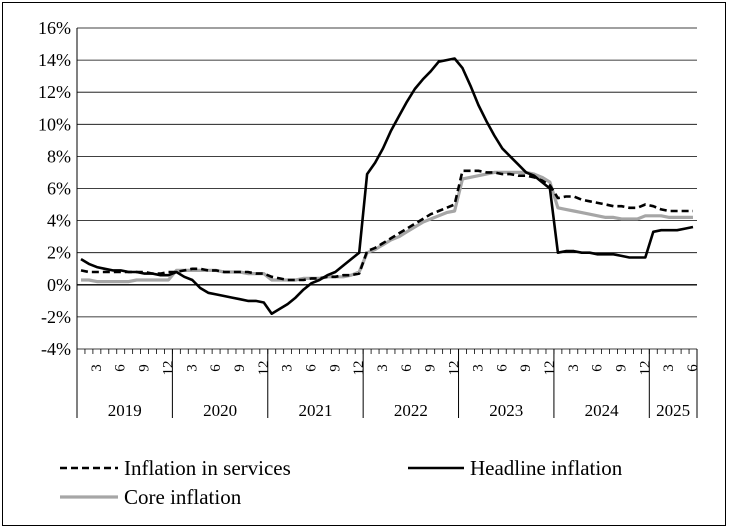 This screenshot has width=730, height=530. I want to click on y-tick-label: 8%, so click(59, 156).